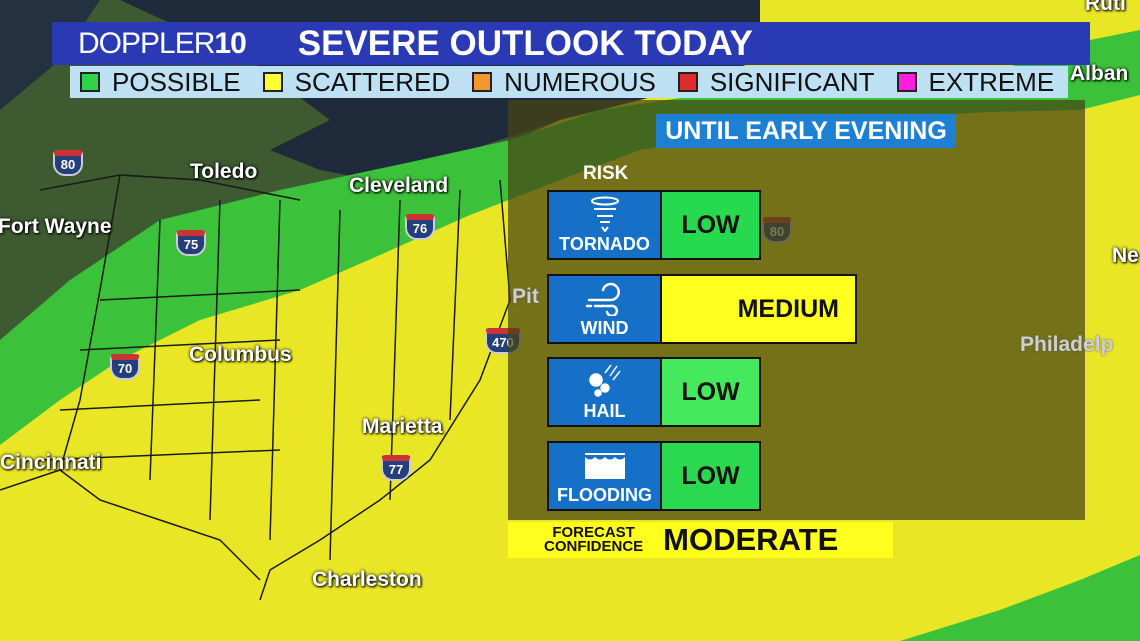 The height and width of the screenshot is (641, 1140). What do you see at coordinates (758, 309) in the screenshot?
I see `risk-level: MEDIUM` at bounding box center [758, 309].